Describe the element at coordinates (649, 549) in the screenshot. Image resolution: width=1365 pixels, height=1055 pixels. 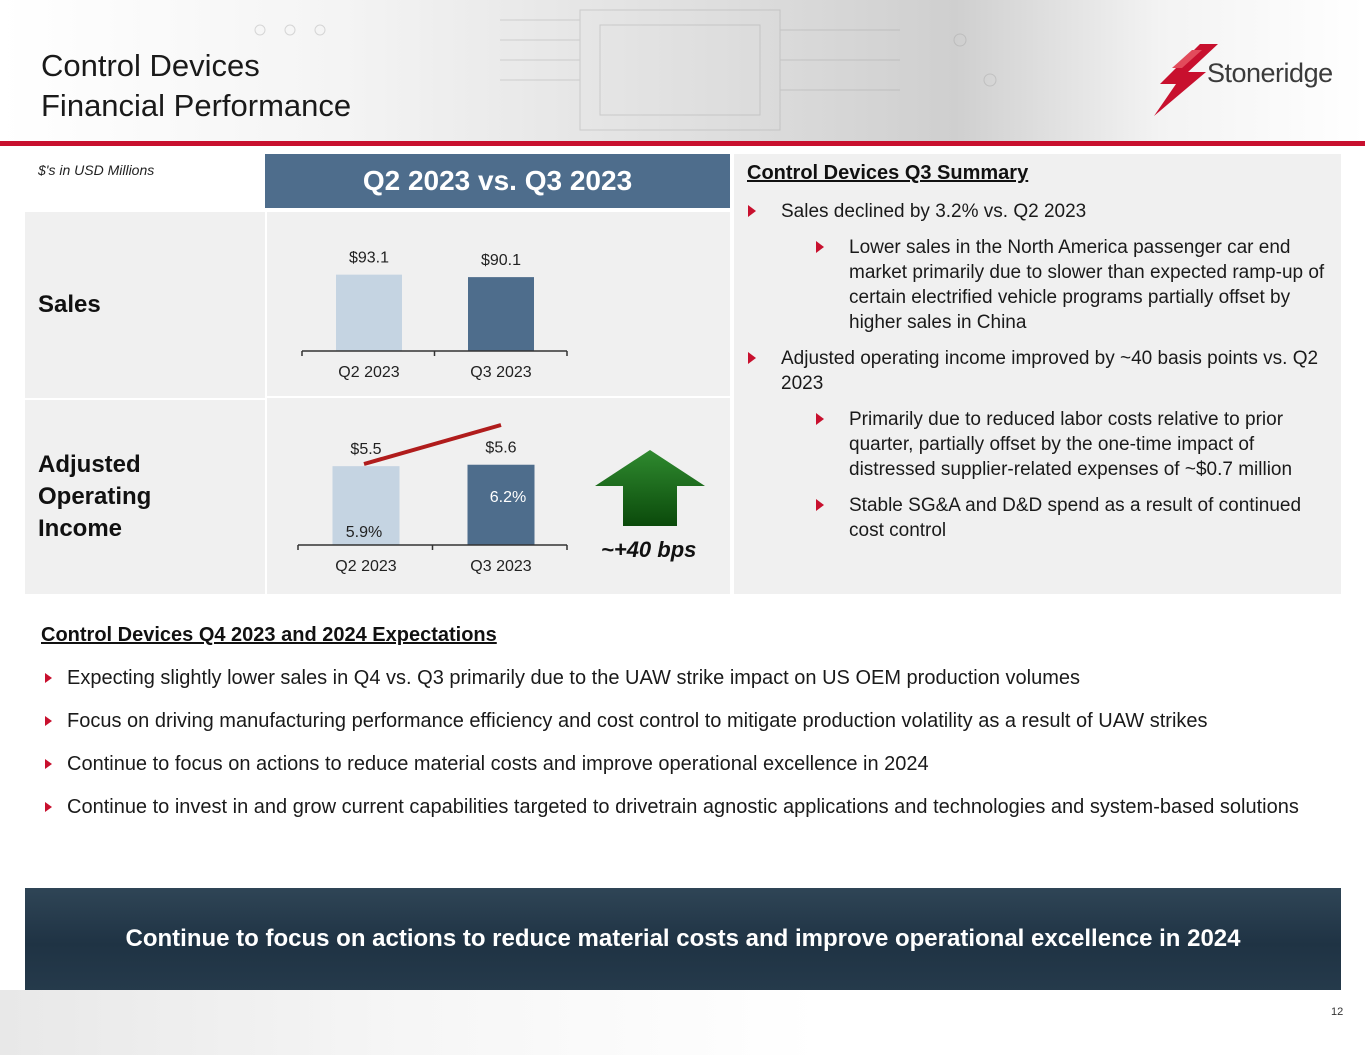
I see `bps-annotation: ~+40 bps` at that location.